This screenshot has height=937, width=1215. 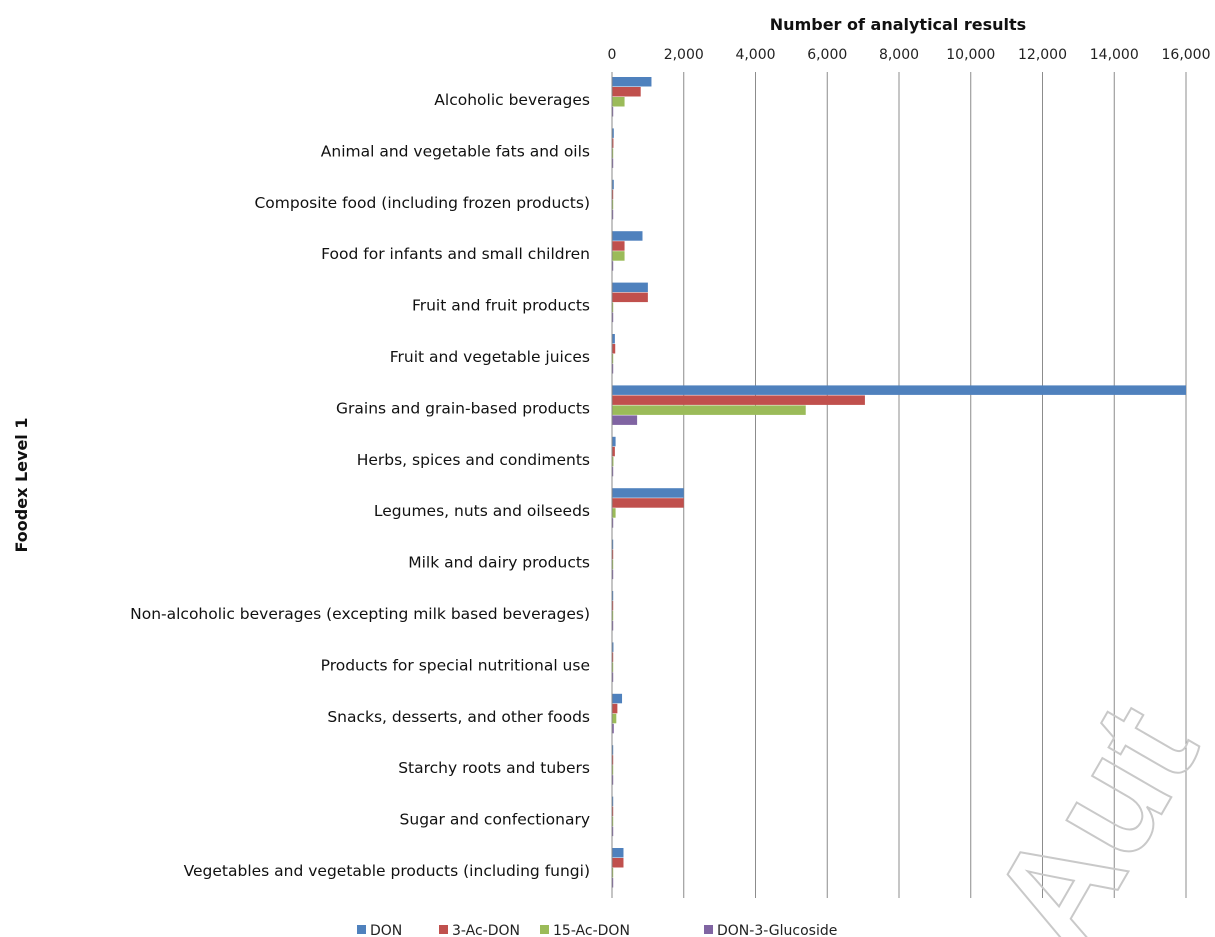 What do you see at coordinates (970, 55) in the screenshot?
I see `x-tick-label: 10,000` at bounding box center [970, 55].